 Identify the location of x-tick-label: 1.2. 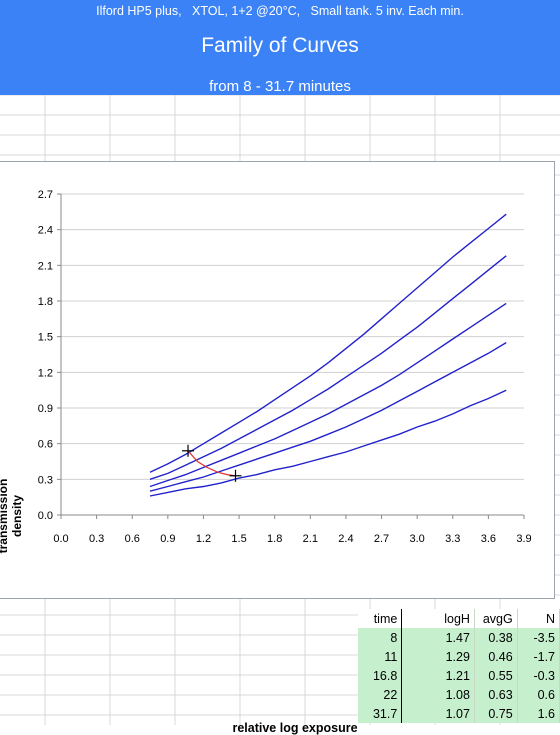
(203, 539).